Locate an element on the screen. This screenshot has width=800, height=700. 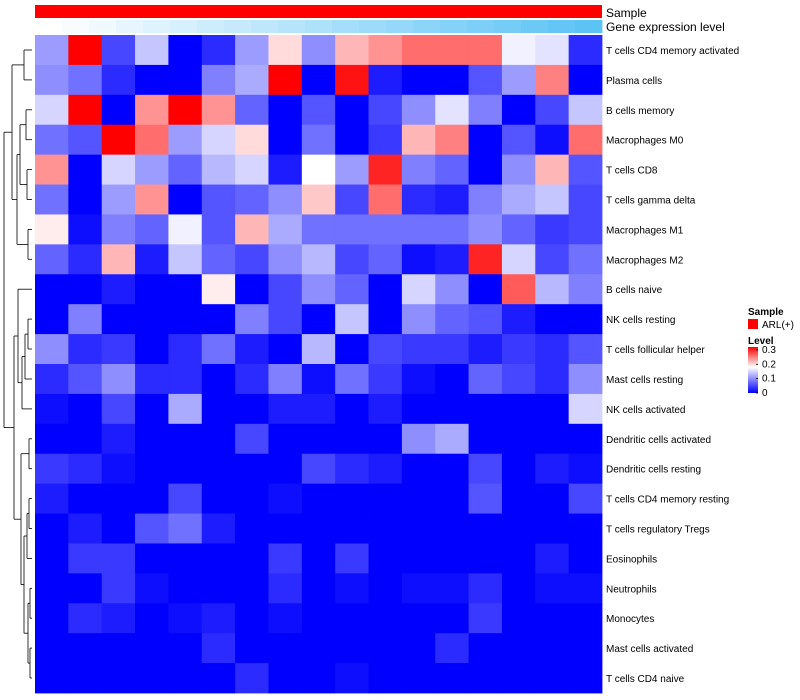
row-label: T cells CD4 memory activated is located at coordinates (672, 51).